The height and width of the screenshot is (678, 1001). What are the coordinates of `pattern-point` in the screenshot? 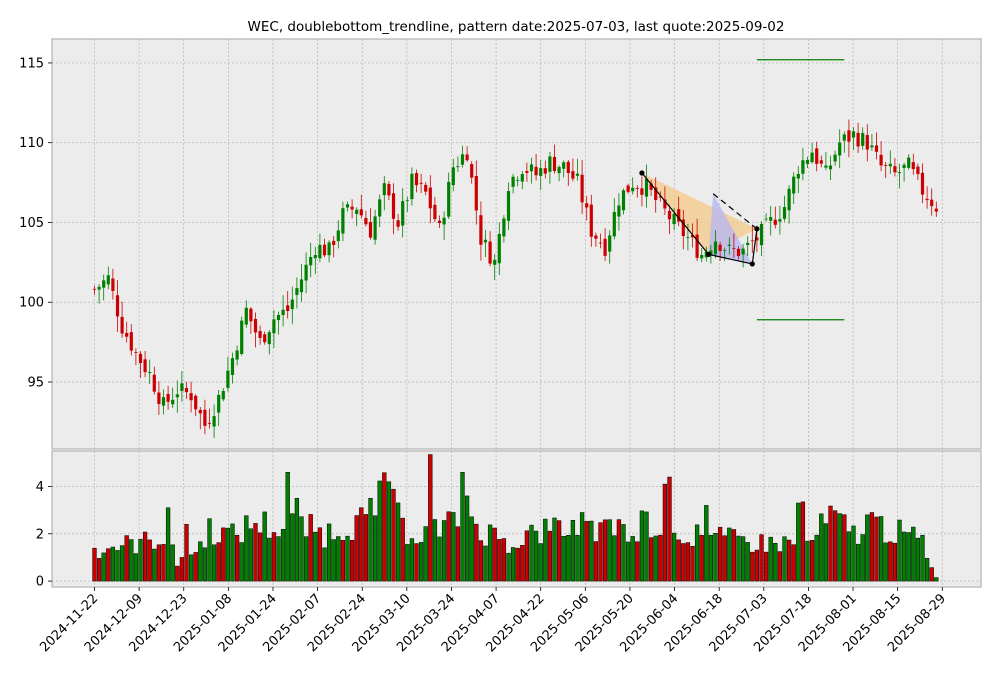 It's located at (642, 173).